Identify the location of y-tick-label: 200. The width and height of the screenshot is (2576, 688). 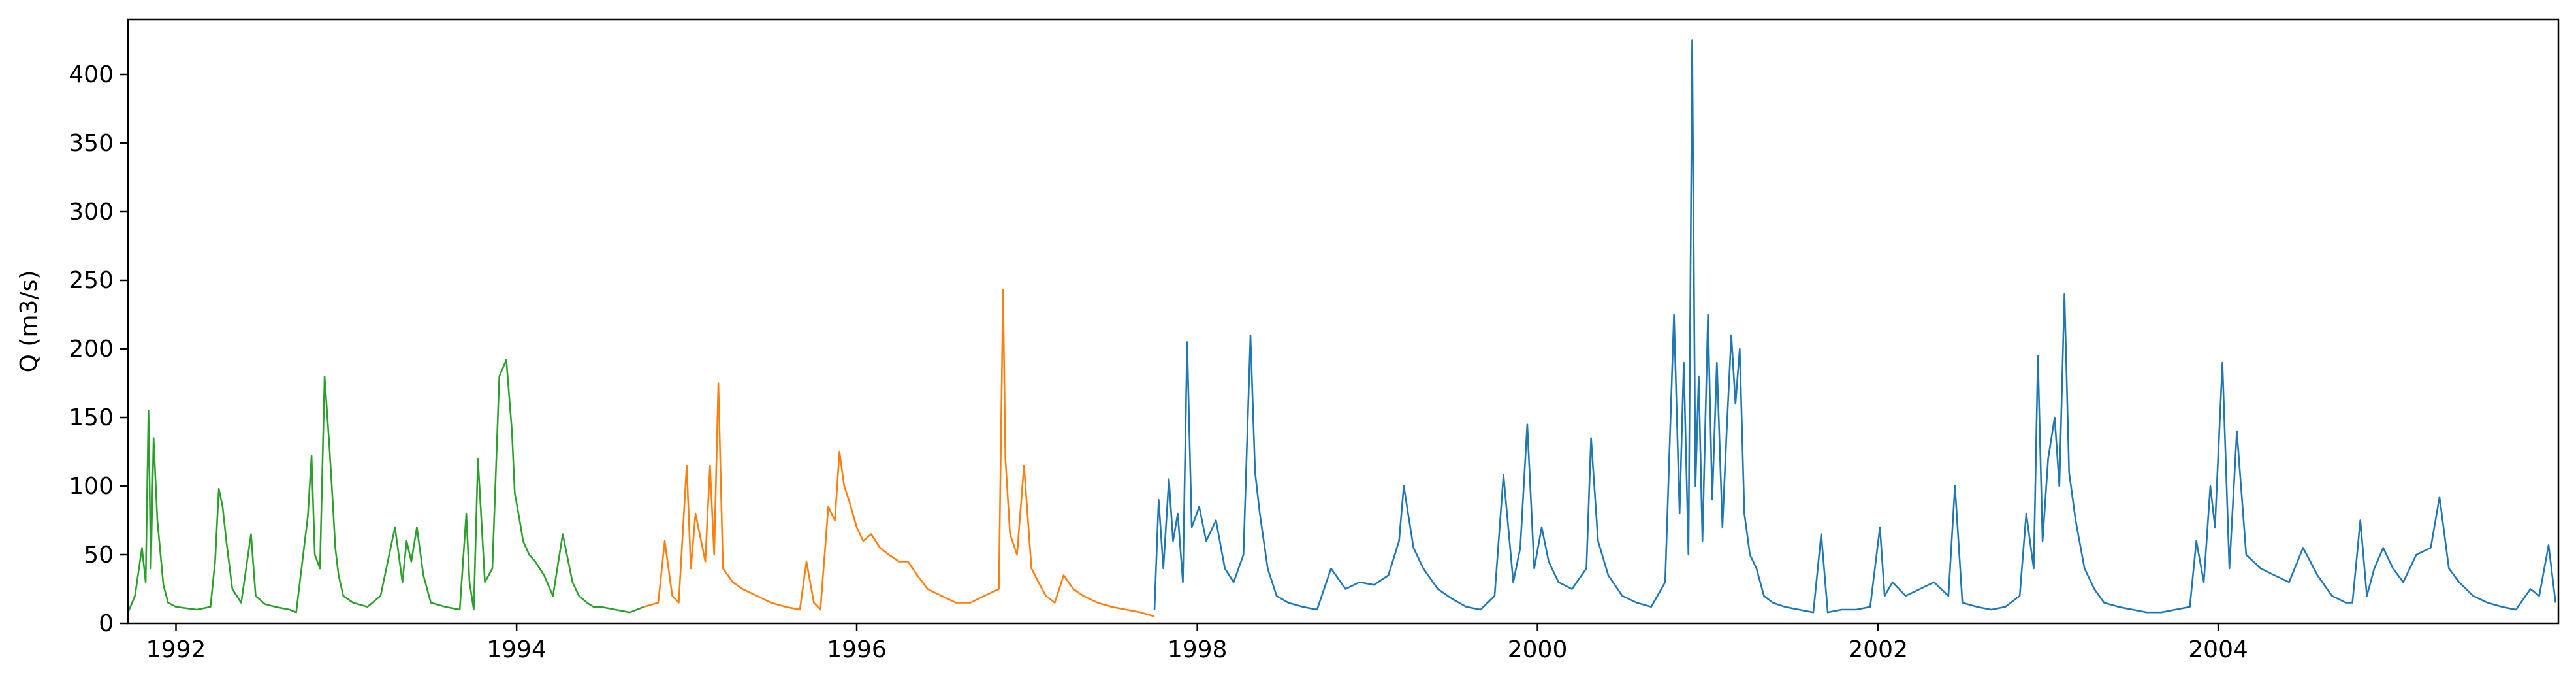
(92, 349).